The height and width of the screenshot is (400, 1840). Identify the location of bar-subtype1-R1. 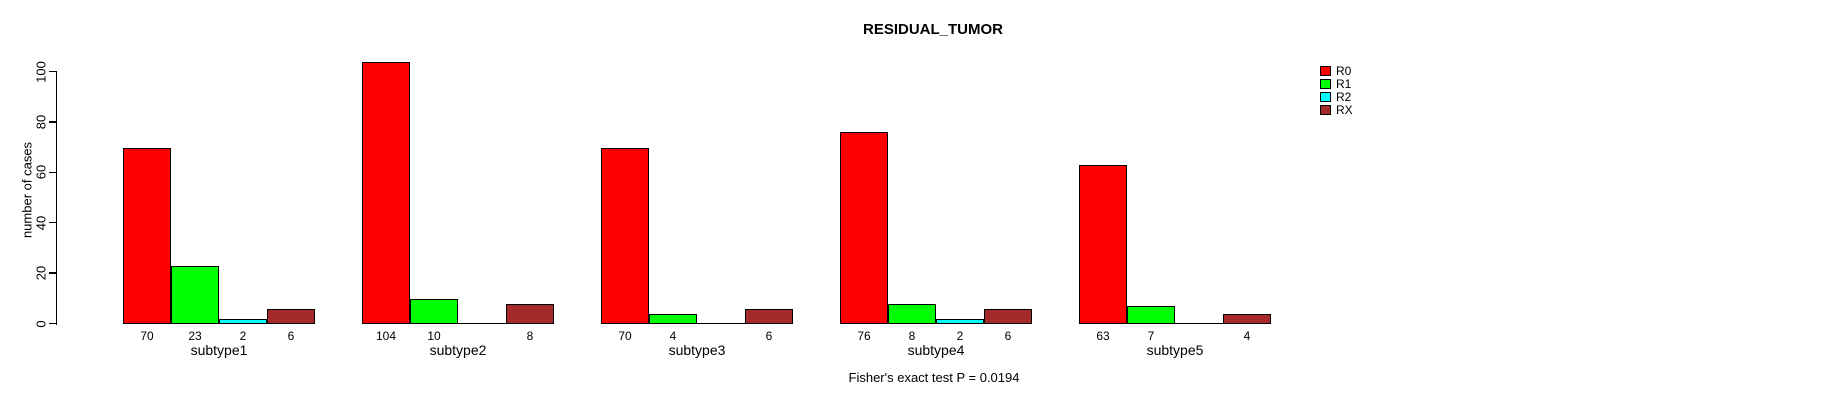
(195, 295).